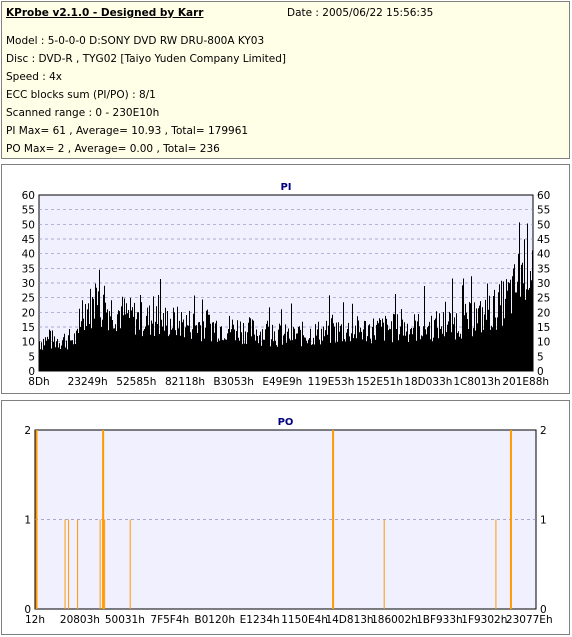 Image resolution: width=572 pixels, height=637 pixels. I want to click on range-line: Scanned range : 0 - 230E10h, so click(83, 113).